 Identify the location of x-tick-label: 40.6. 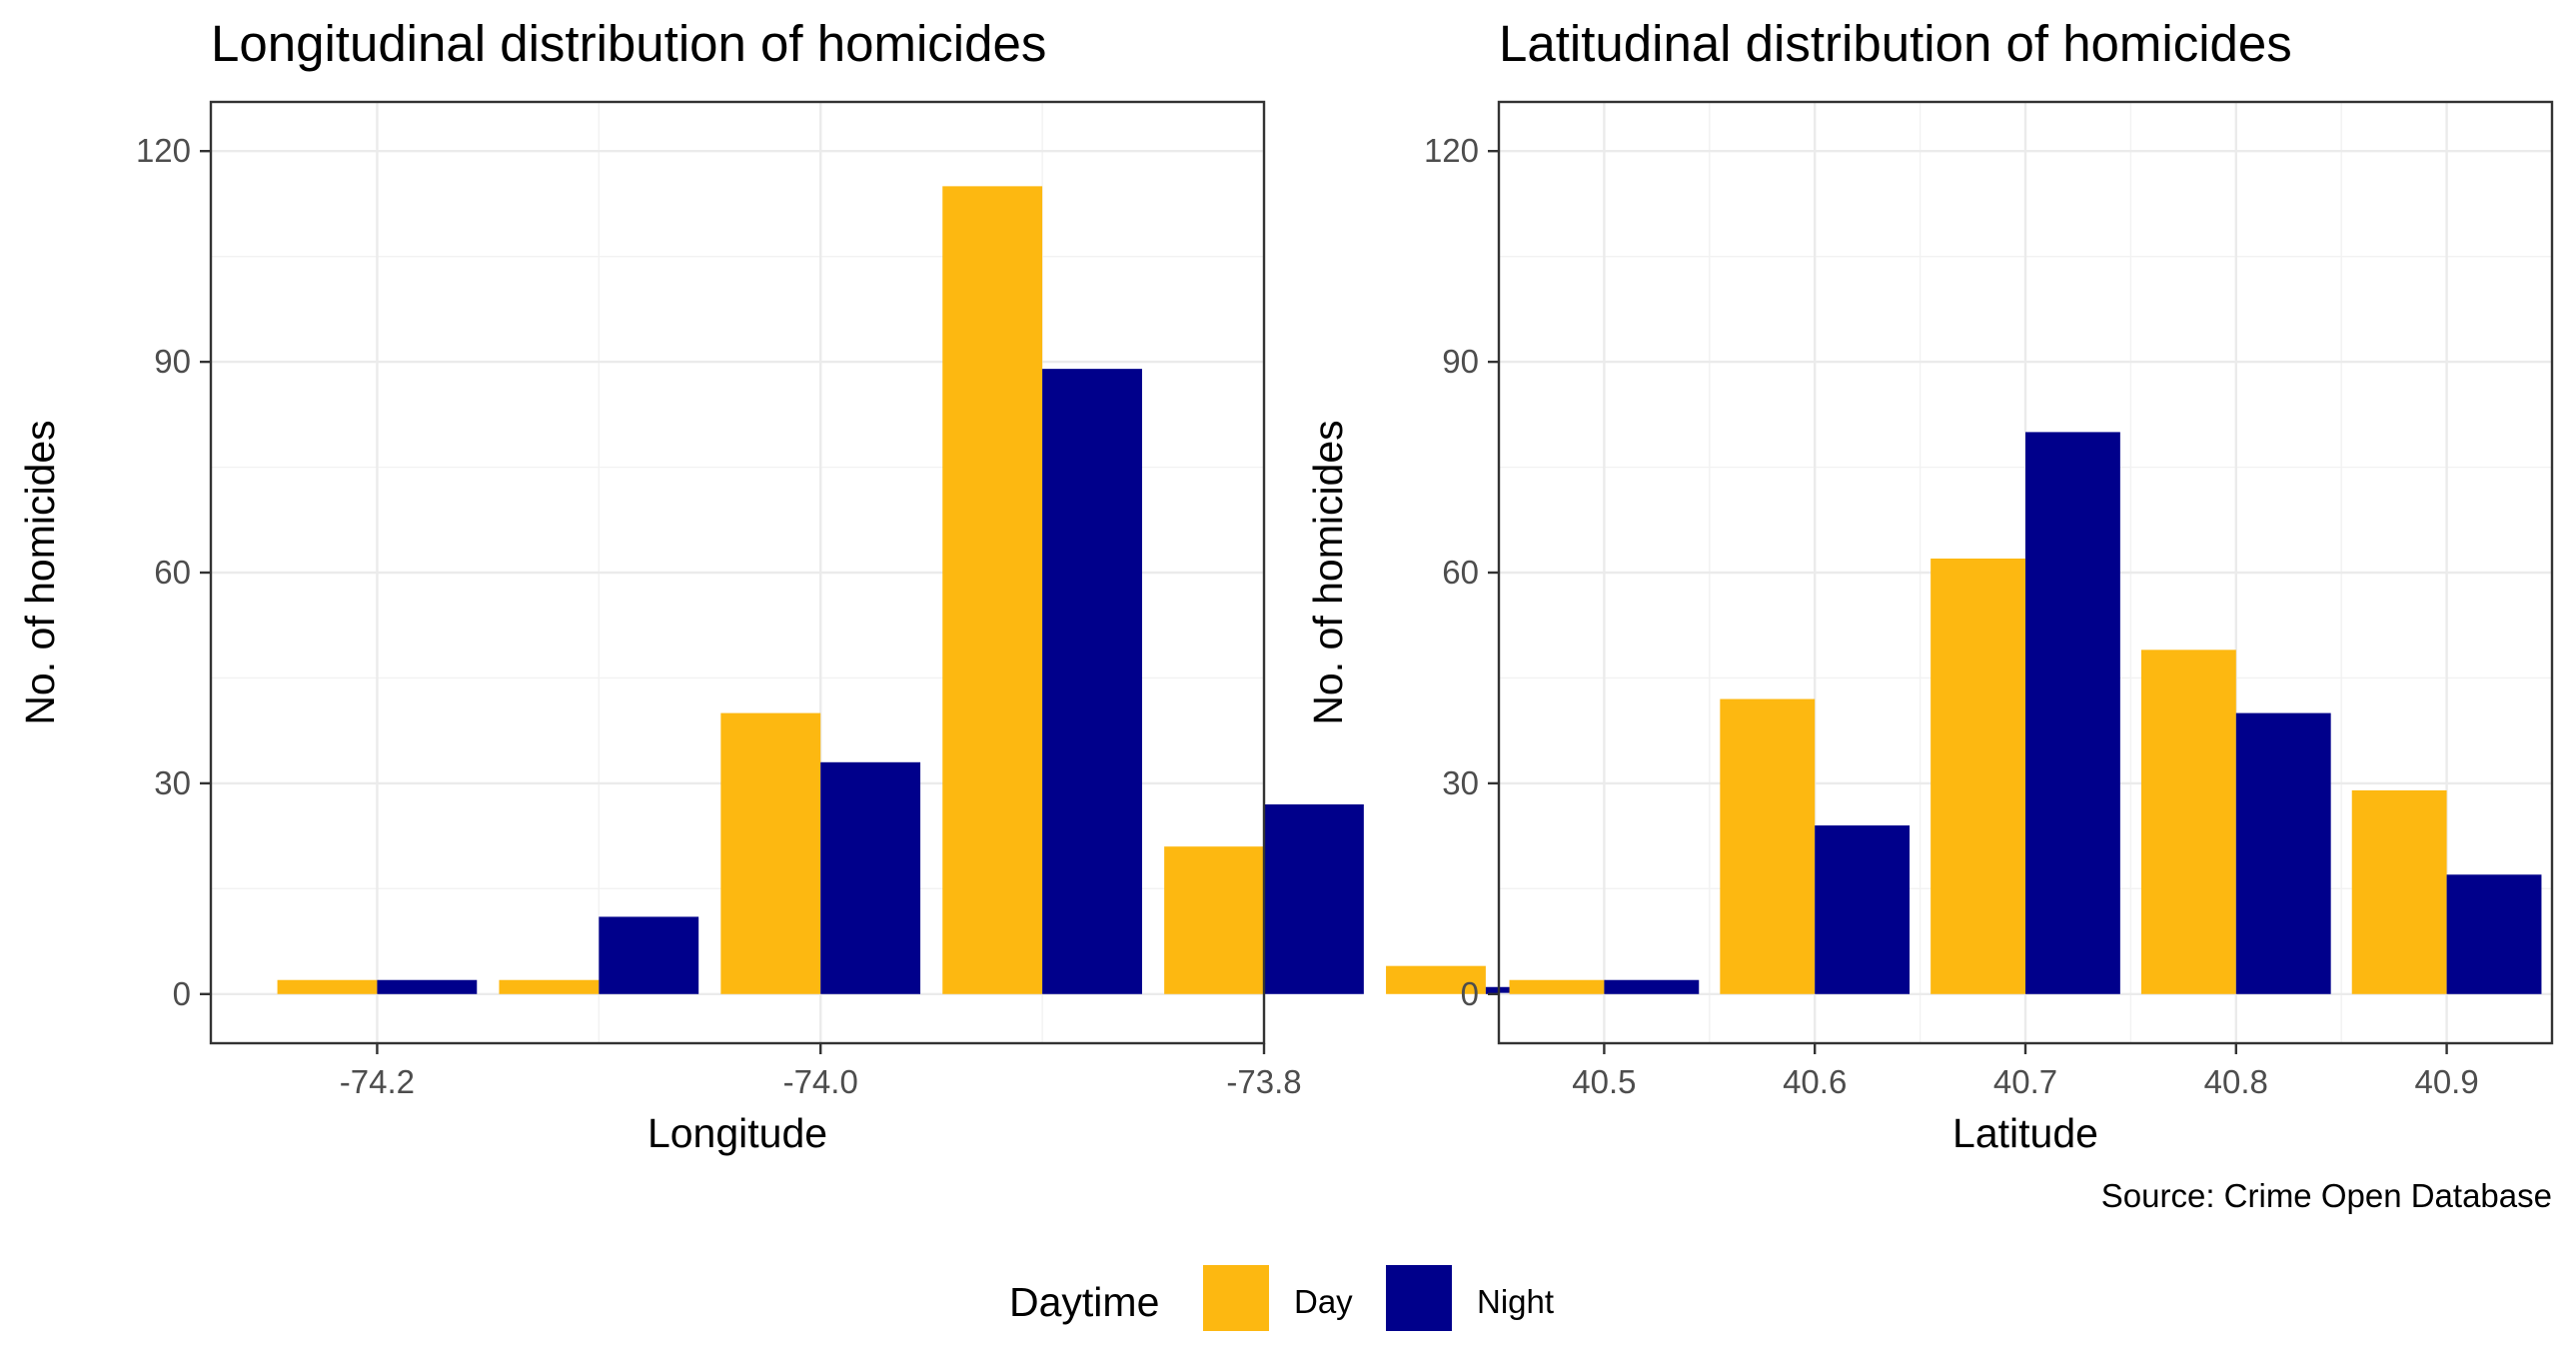
(1815, 1081).